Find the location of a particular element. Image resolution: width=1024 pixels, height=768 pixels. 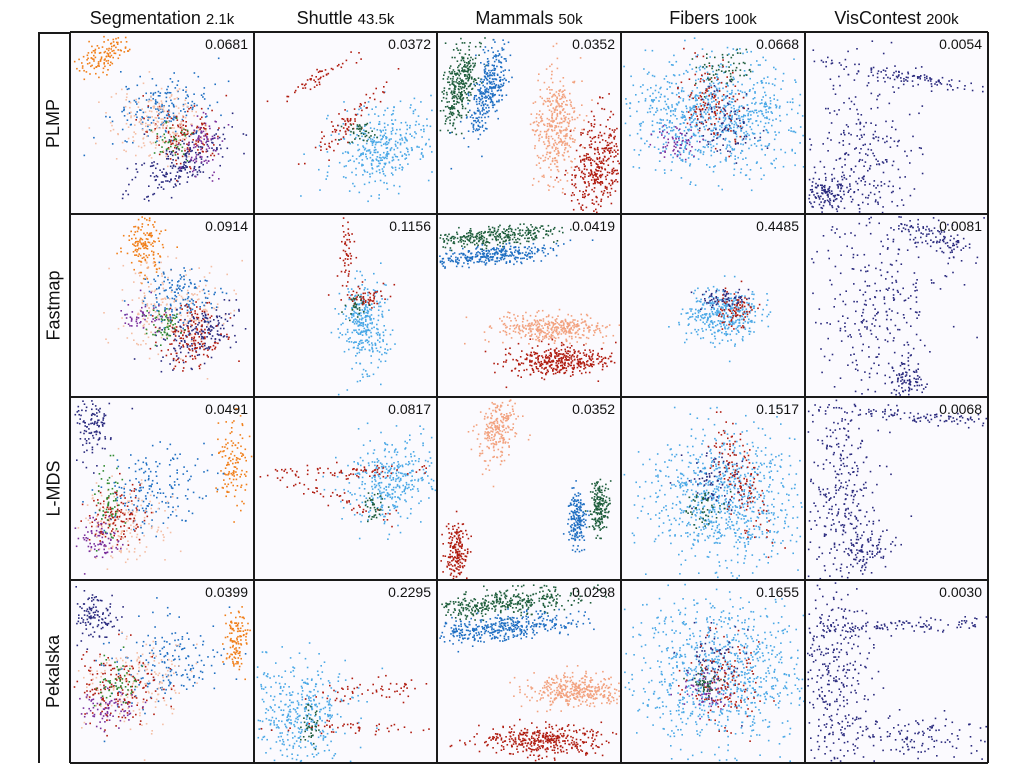

stress-value: 0.0352 is located at coordinates (593, 44).